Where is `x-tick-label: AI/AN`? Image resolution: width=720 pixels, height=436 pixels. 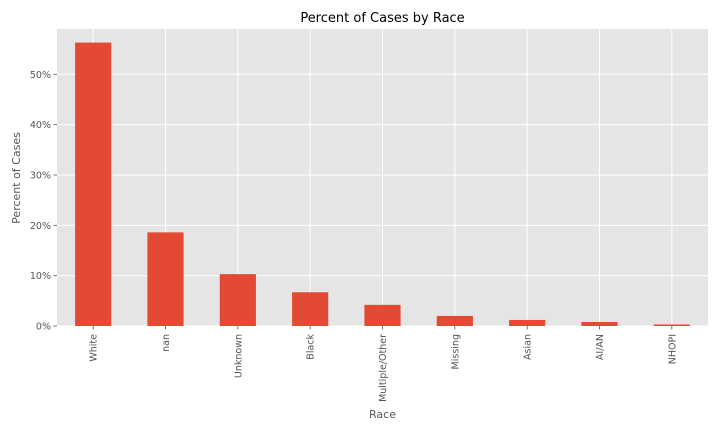
x-tick-label: AI/AN is located at coordinates (600, 347).